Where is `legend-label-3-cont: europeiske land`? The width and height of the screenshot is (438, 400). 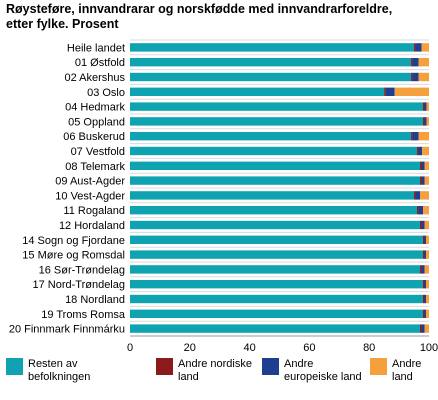 legend-label-3-cont: europeiske land is located at coordinates (323, 377).